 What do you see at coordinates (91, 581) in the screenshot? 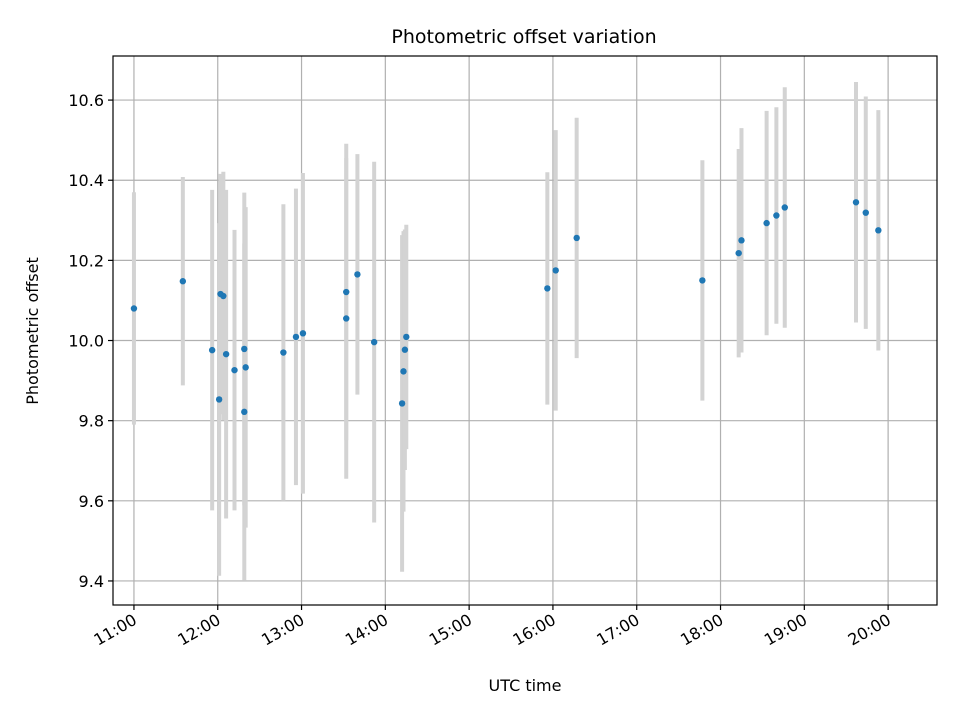
I see `y-tick-label: 9.4` at bounding box center [91, 581].